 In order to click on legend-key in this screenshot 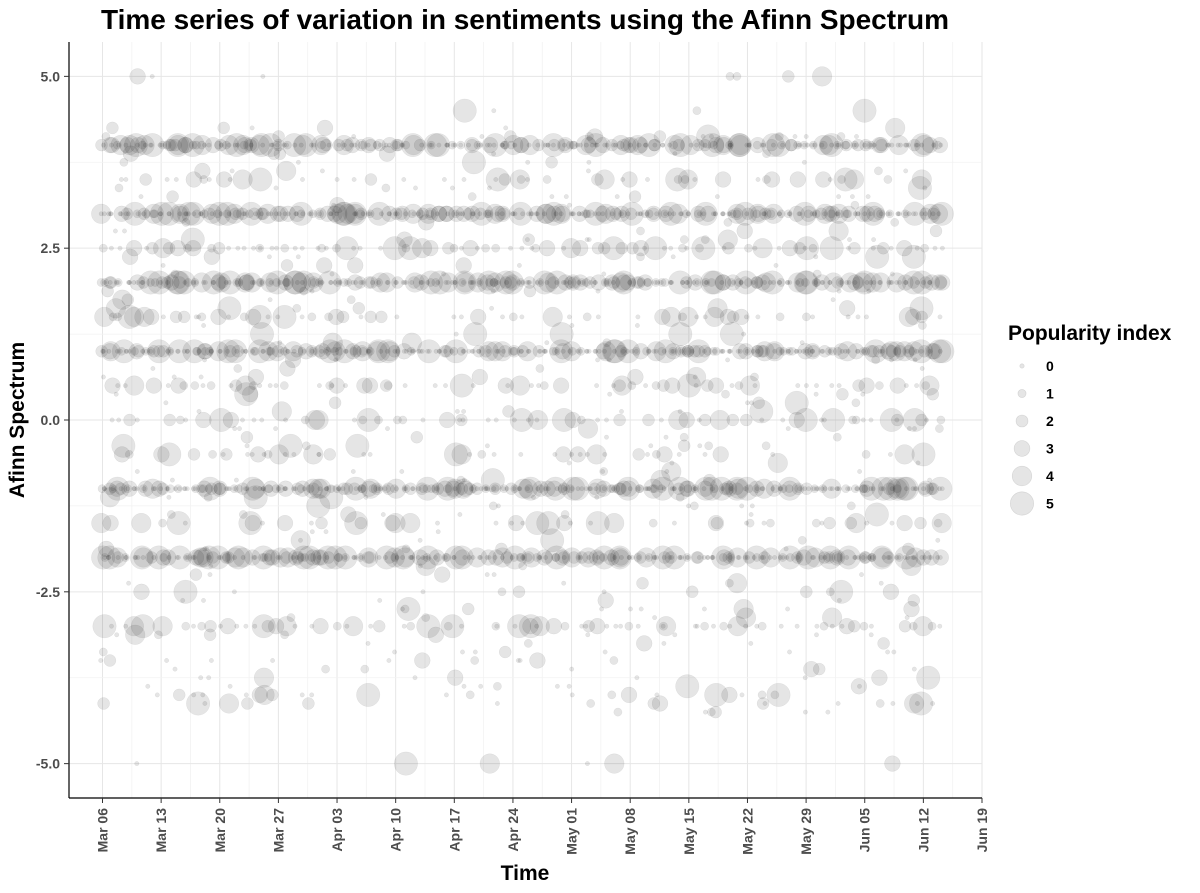, I will do `click(1022, 366)`.